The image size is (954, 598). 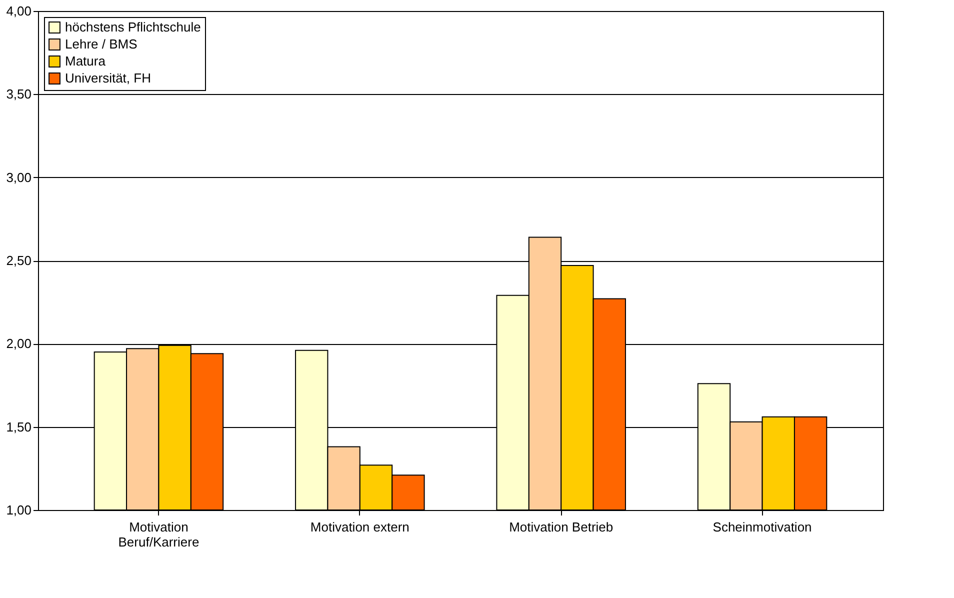 What do you see at coordinates (19, 94) in the screenshot?
I see `y-tick-label: 3,50` at bounding box center [19, 94].